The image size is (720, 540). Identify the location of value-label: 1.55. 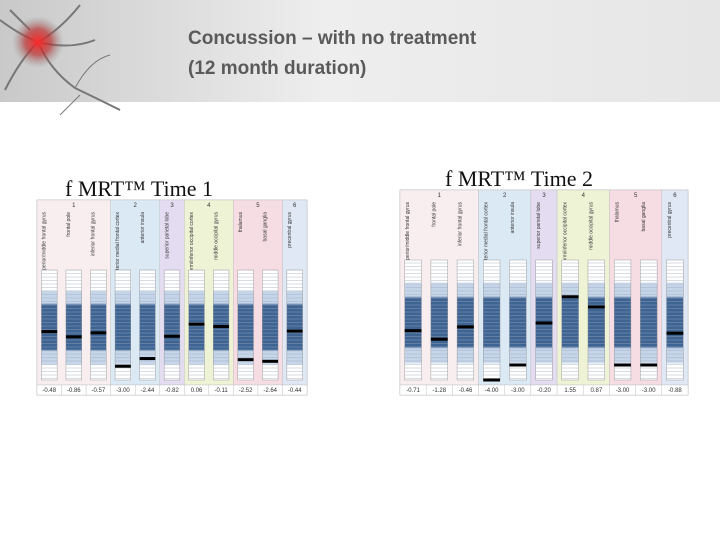
(570, 391).